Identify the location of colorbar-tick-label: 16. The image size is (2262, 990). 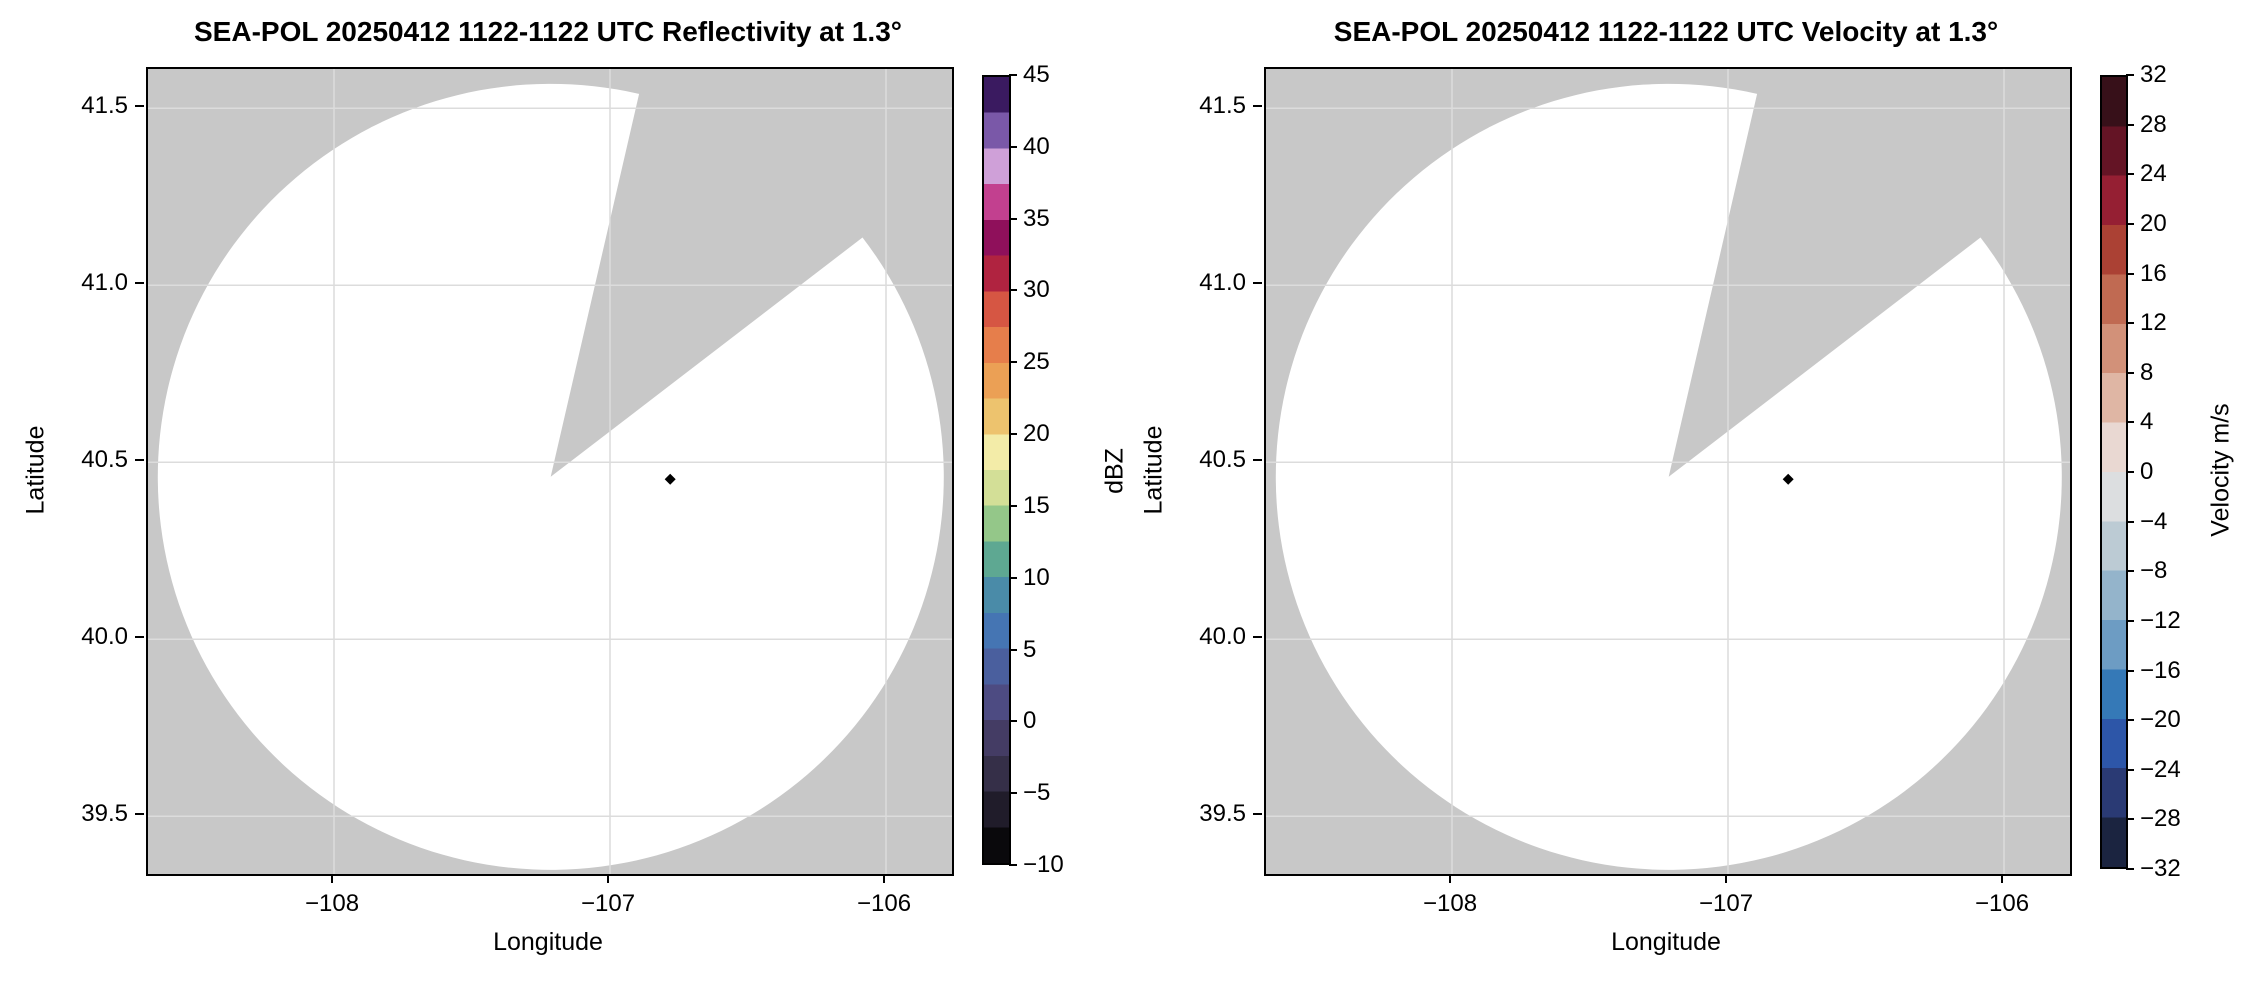
(2153, 273).